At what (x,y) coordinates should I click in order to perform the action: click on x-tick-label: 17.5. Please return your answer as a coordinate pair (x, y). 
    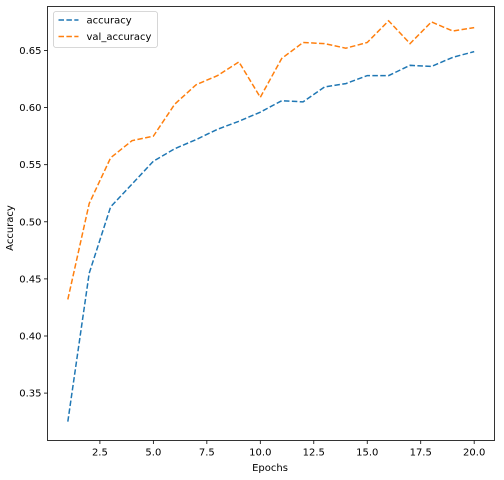
    Looking at the image, I should click on (421, 453).